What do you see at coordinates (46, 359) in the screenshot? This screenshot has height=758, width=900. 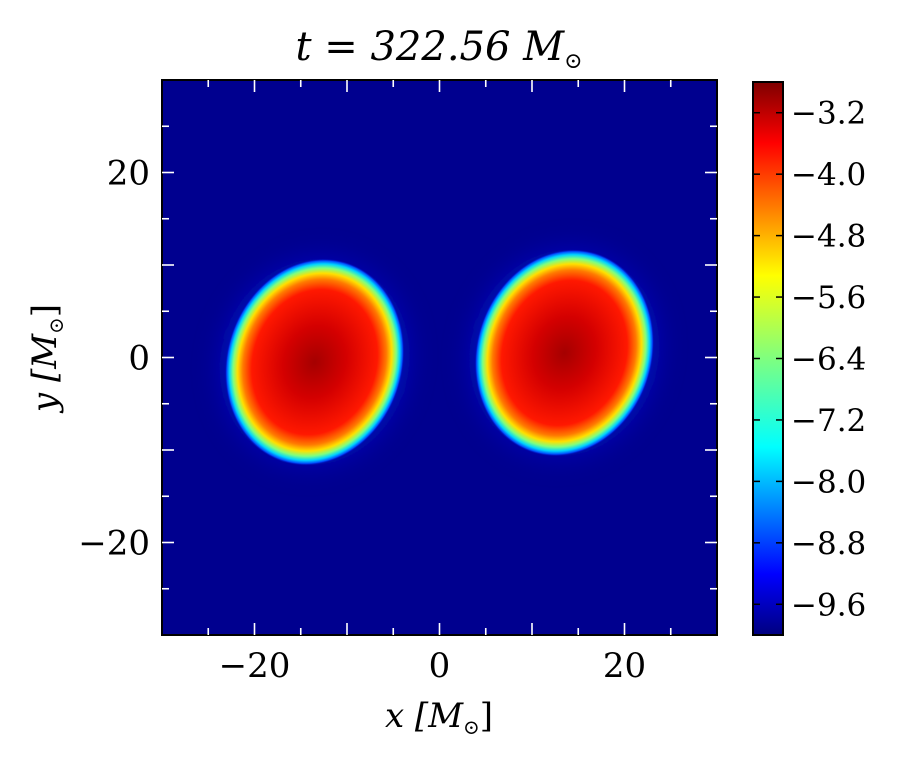 I see `y-axis-label: y [M⊙]` at bounding box center [46, 359].